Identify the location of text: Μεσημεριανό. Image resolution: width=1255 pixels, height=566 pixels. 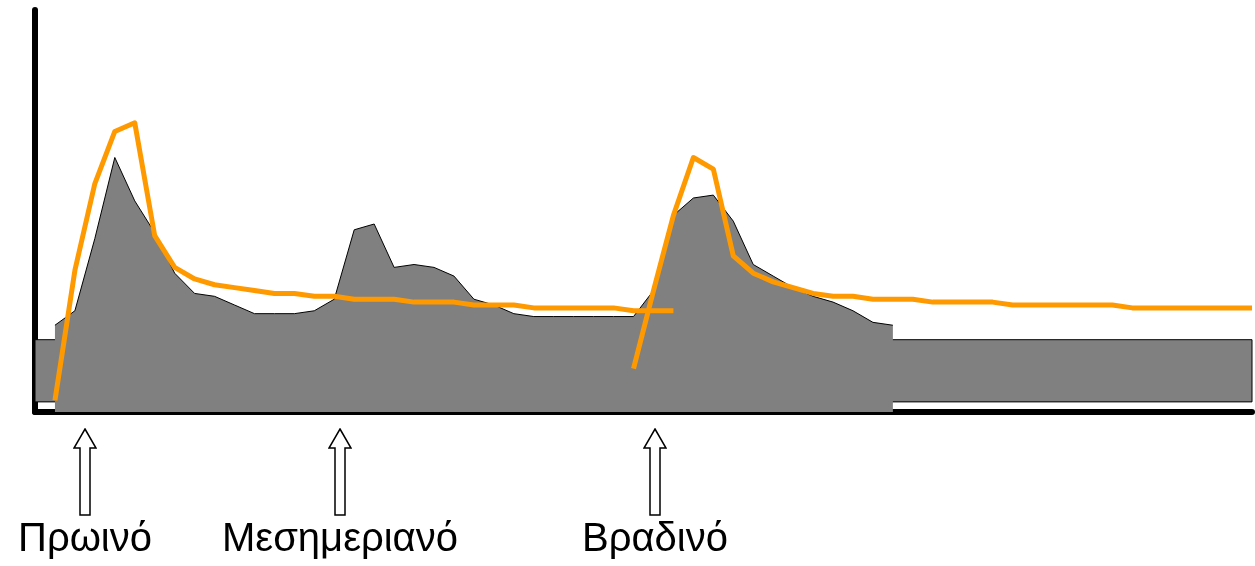
(340, 537).